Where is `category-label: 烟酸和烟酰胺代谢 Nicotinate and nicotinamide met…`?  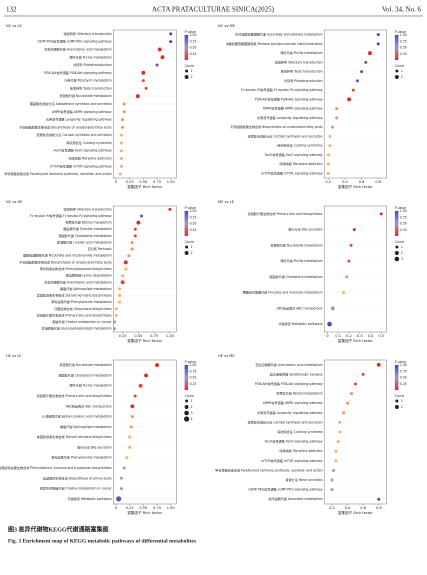
category-label: 烟酸和烟酰胺代谢 Nicotinate and nicotinamide met… is located at coordinates (67, 255).